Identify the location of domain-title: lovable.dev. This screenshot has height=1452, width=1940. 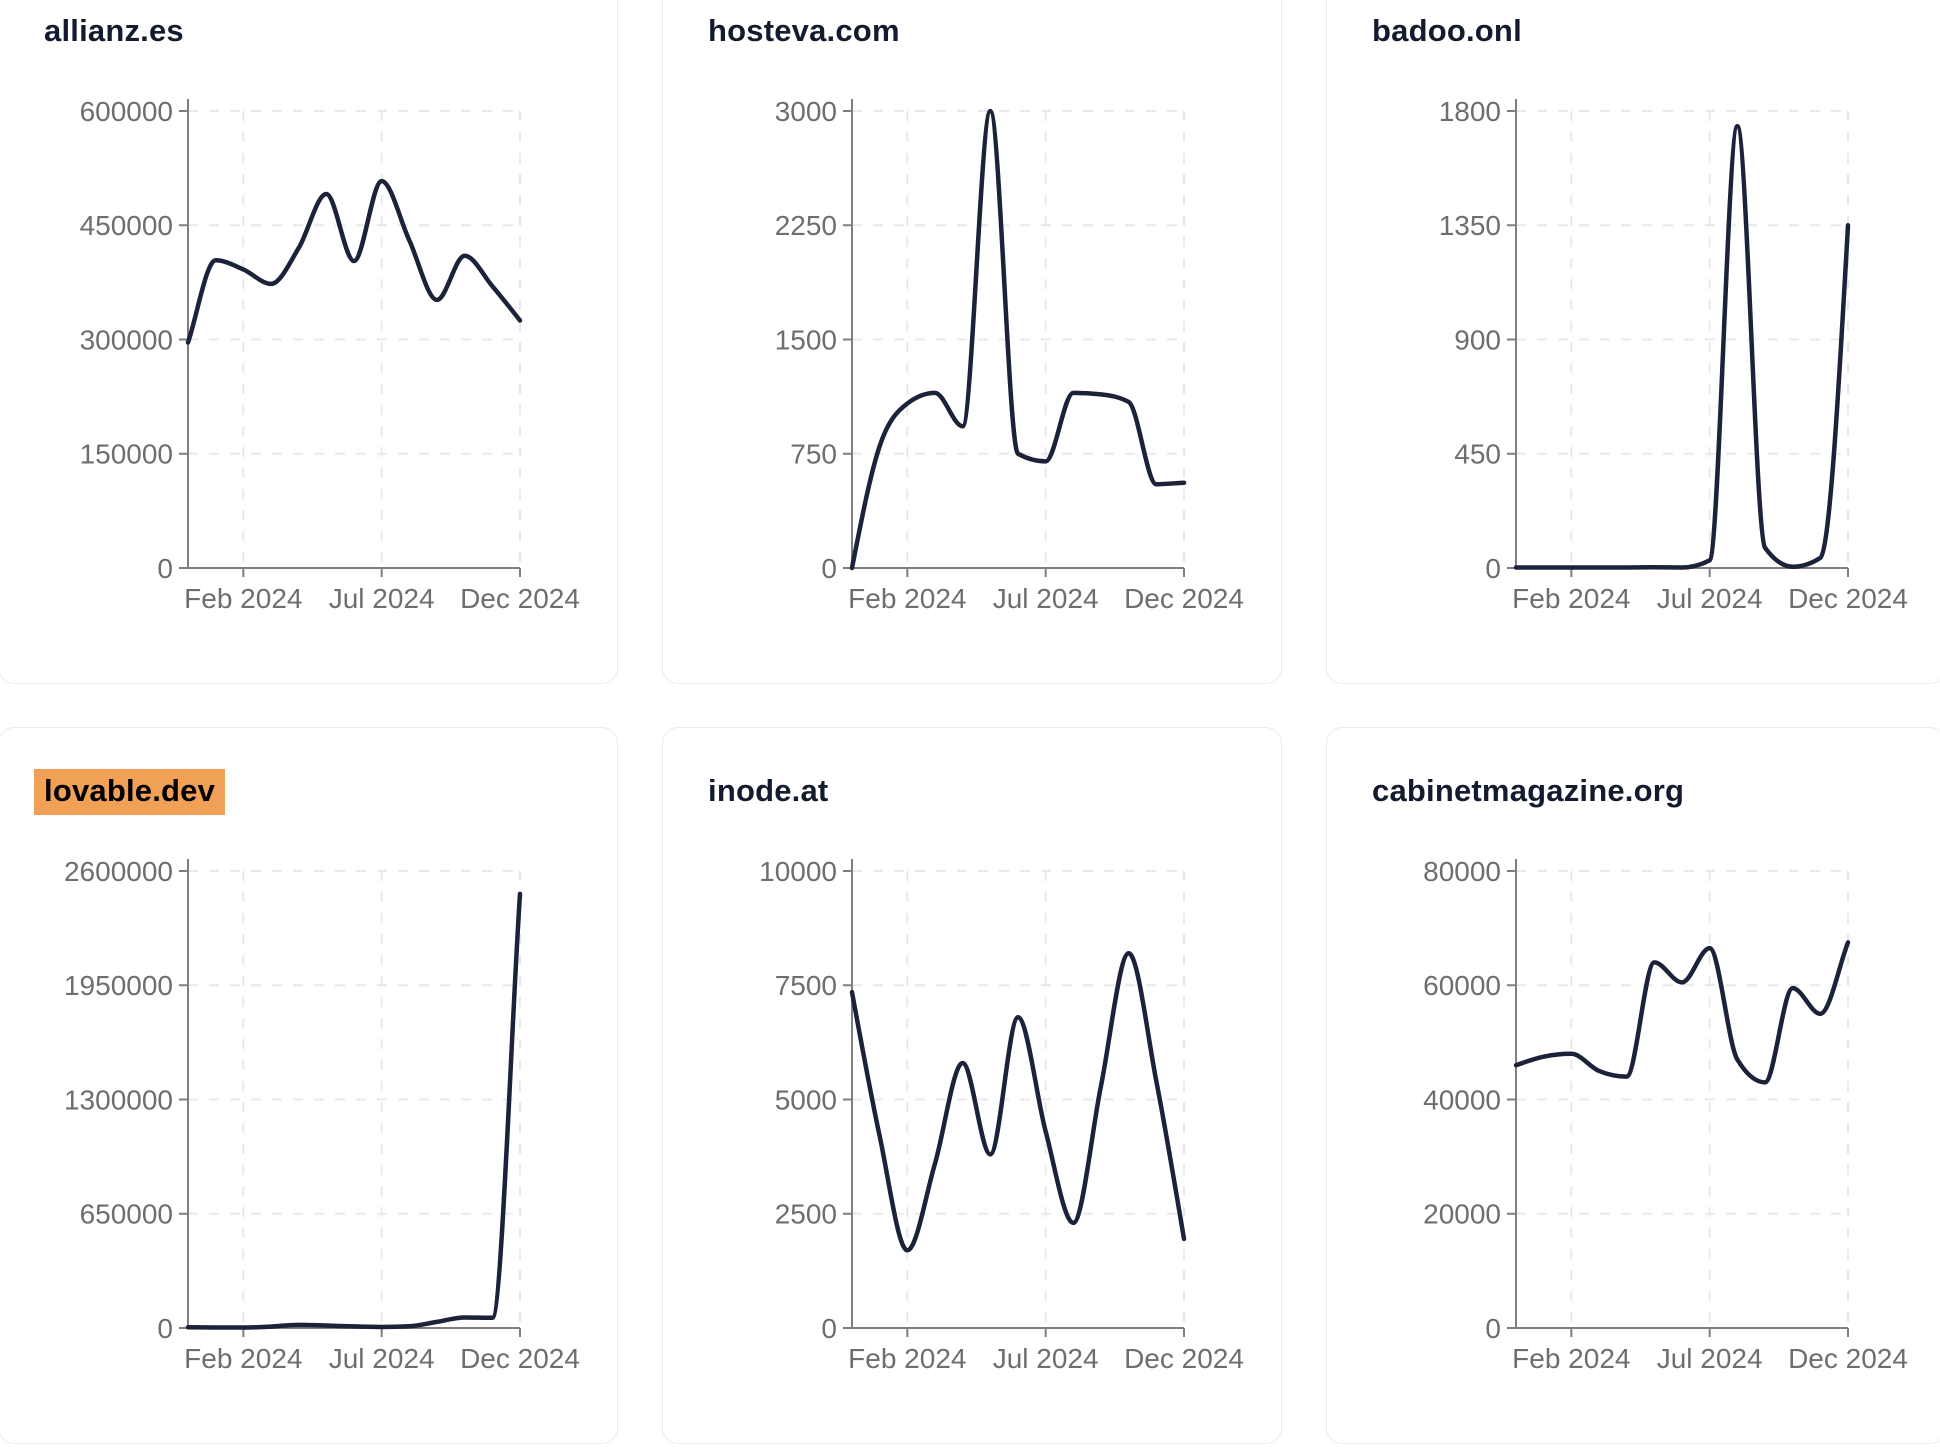
(130, 792).